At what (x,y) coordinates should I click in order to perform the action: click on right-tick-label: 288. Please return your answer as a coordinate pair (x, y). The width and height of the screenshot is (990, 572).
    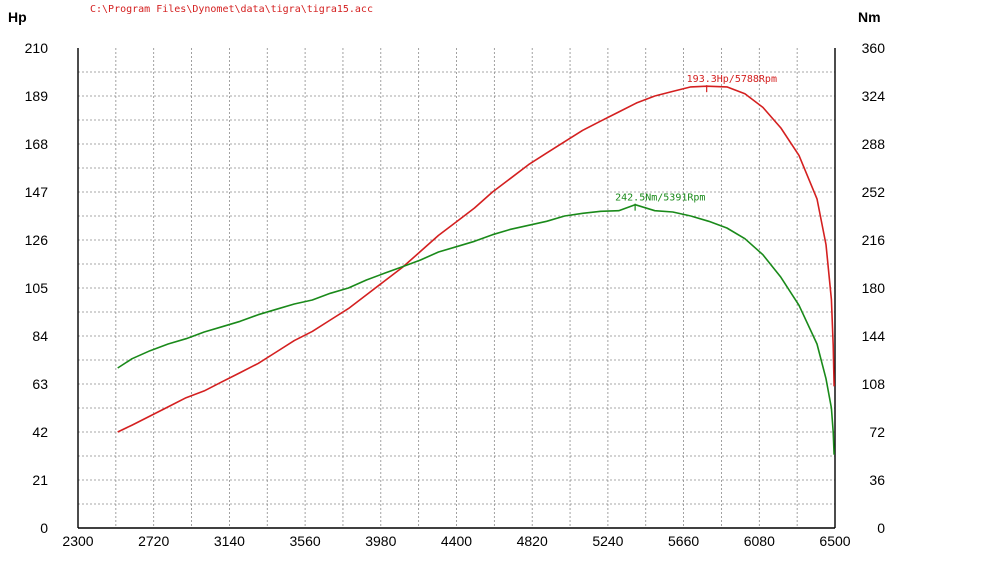
    Looking at the image, I should click on (874, 144).